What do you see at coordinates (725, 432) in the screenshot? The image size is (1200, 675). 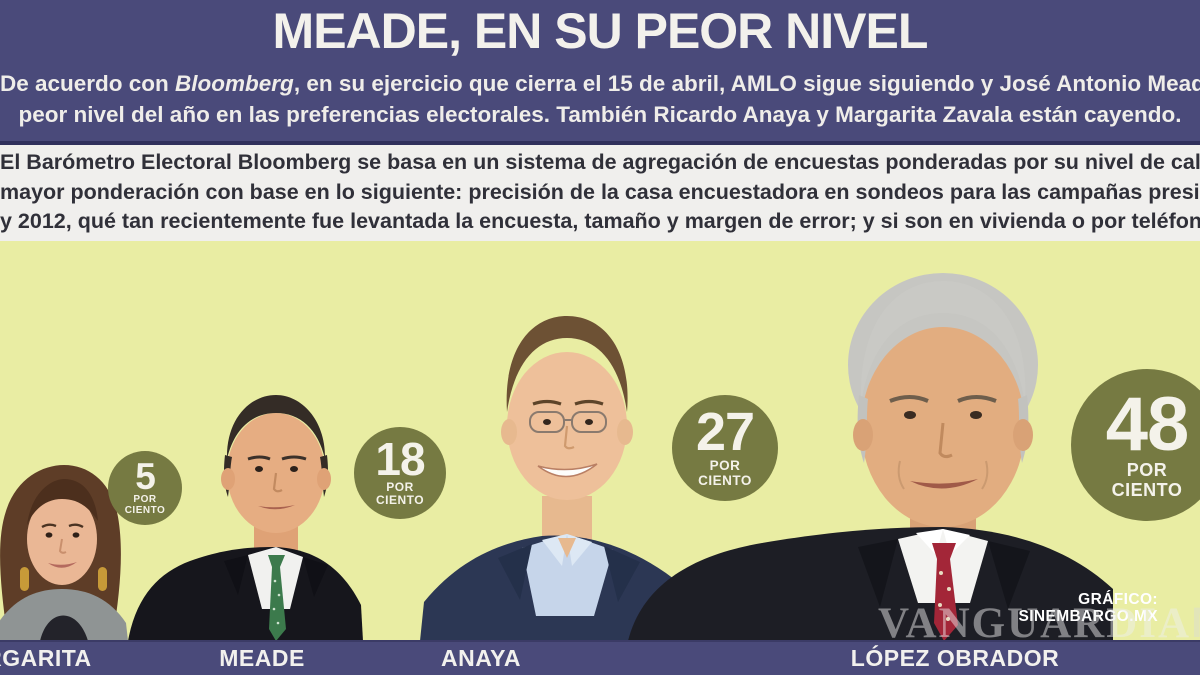 I see `percent-value: 27` at bounding box center [725, 432].